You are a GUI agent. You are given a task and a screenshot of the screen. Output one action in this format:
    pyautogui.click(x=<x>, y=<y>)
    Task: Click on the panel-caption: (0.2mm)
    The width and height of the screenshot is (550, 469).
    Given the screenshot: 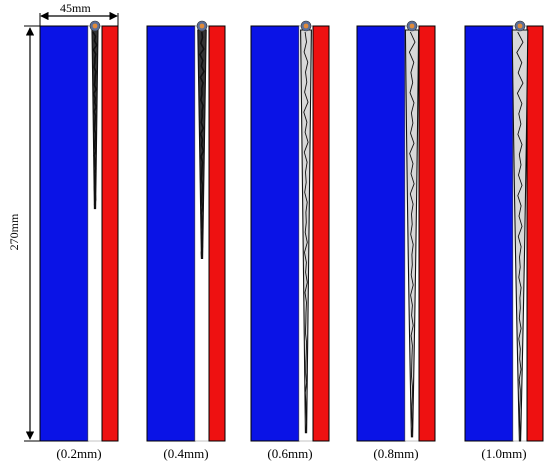 What is the action you would take?
    pyautogui.click(x=79, y=453)
    